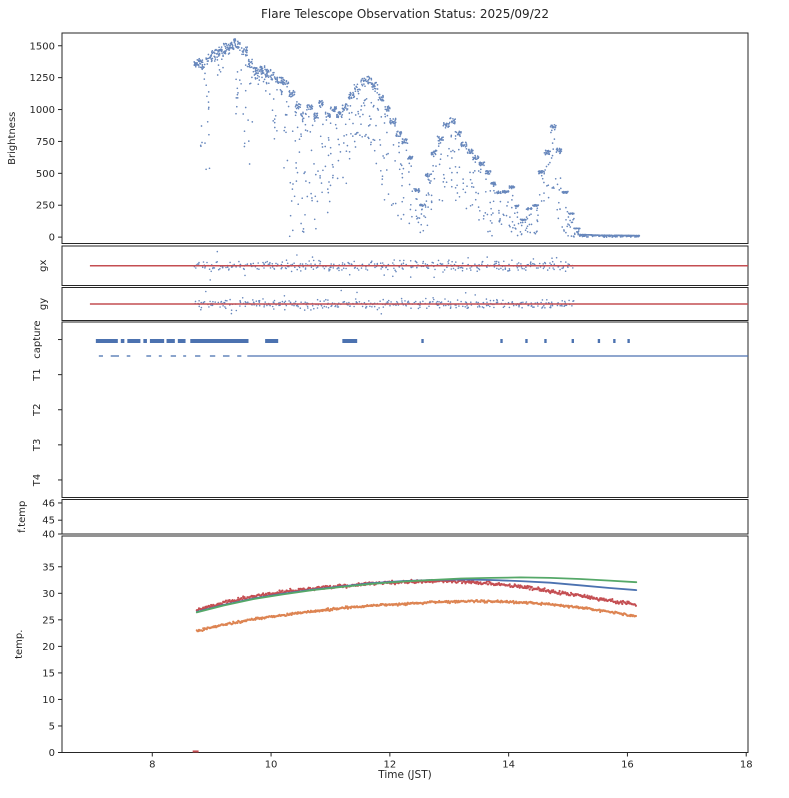 This screenshot has height=798, width=789. What do you see at coordinates (43, 266) in the screenshot?
I see `svg-text: gx` at bounding box center [43, 266].